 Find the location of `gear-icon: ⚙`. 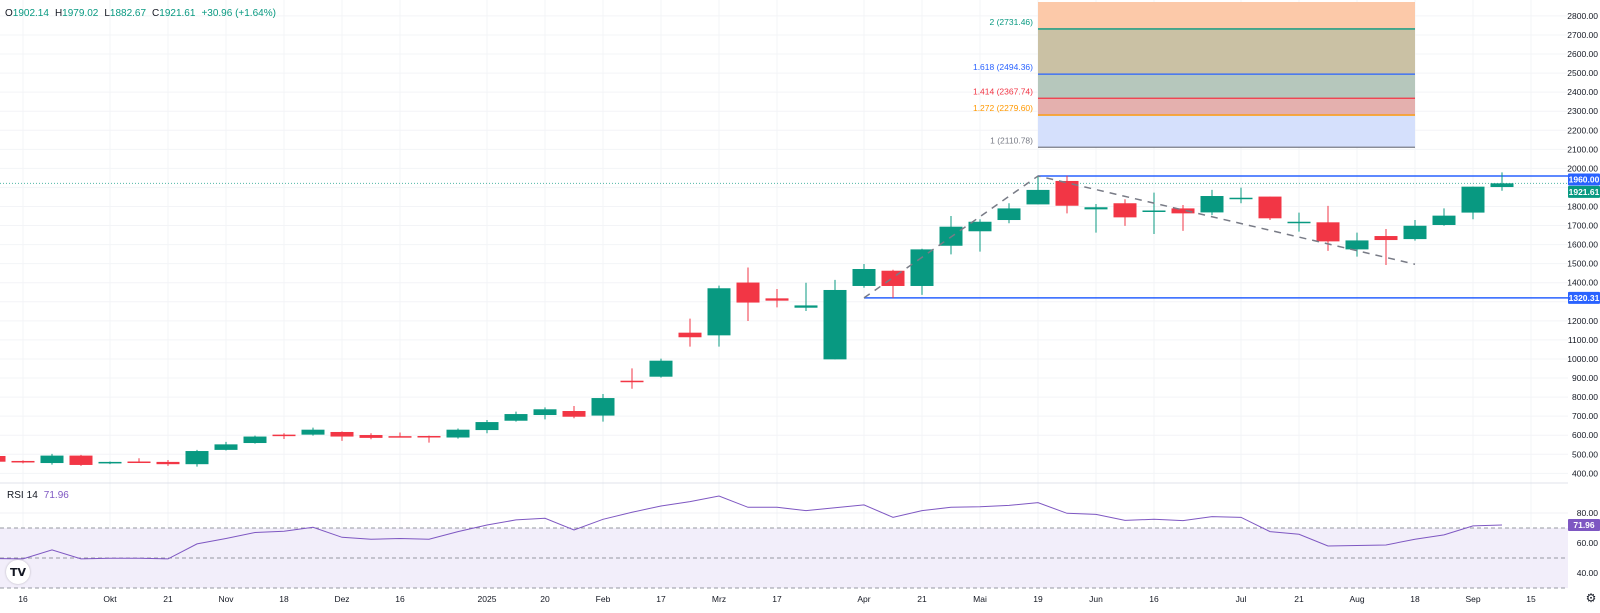

gear-icon: ⚙ is located at coordinates (1591, 598).